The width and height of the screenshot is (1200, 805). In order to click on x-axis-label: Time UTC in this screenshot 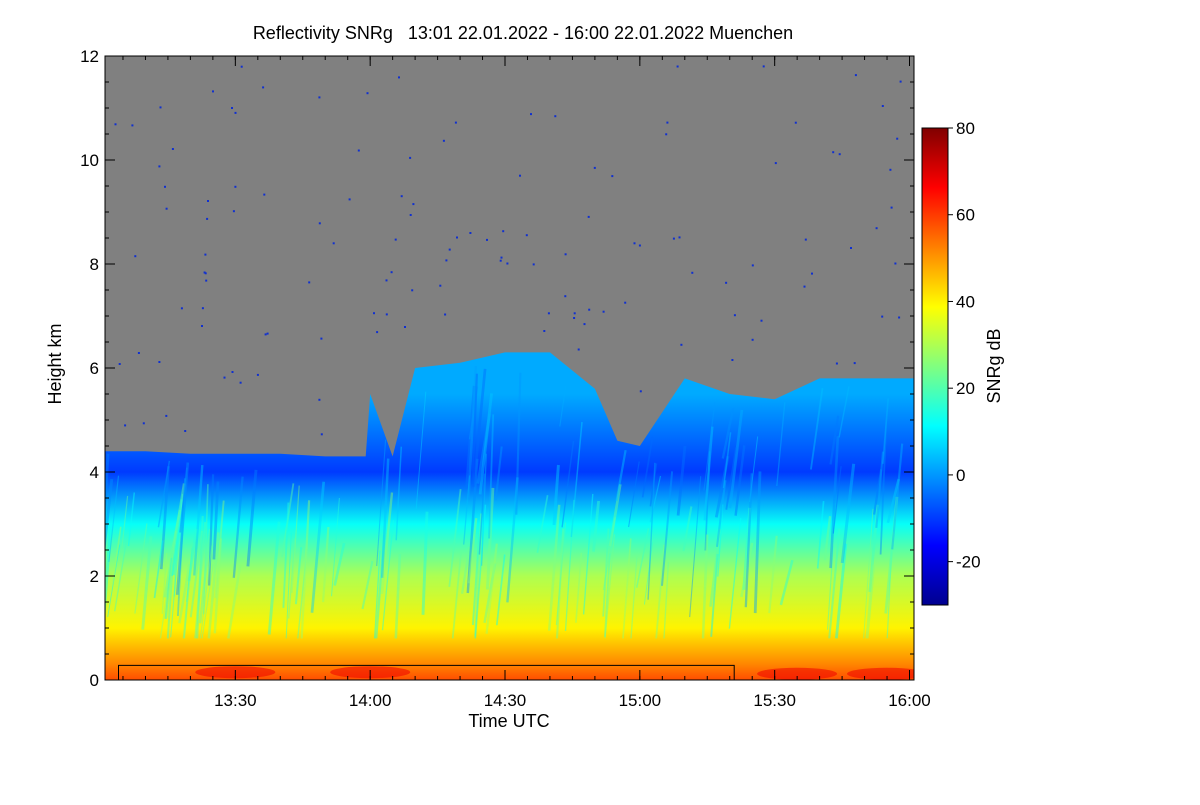, I will do `click(508, 721)`.